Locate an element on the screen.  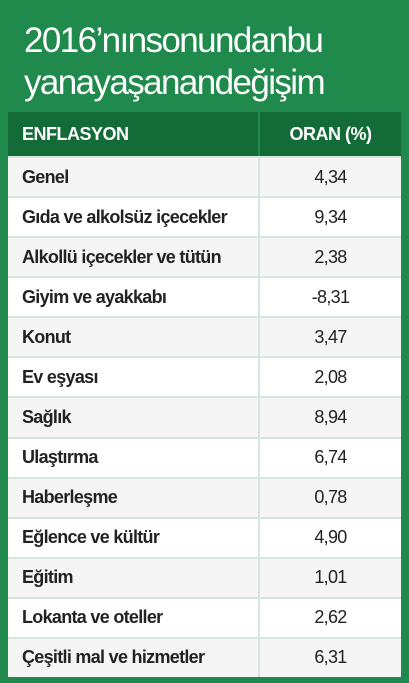
table-header: ENFLASYON ORAN (%) is located at coordinates (204, 134).